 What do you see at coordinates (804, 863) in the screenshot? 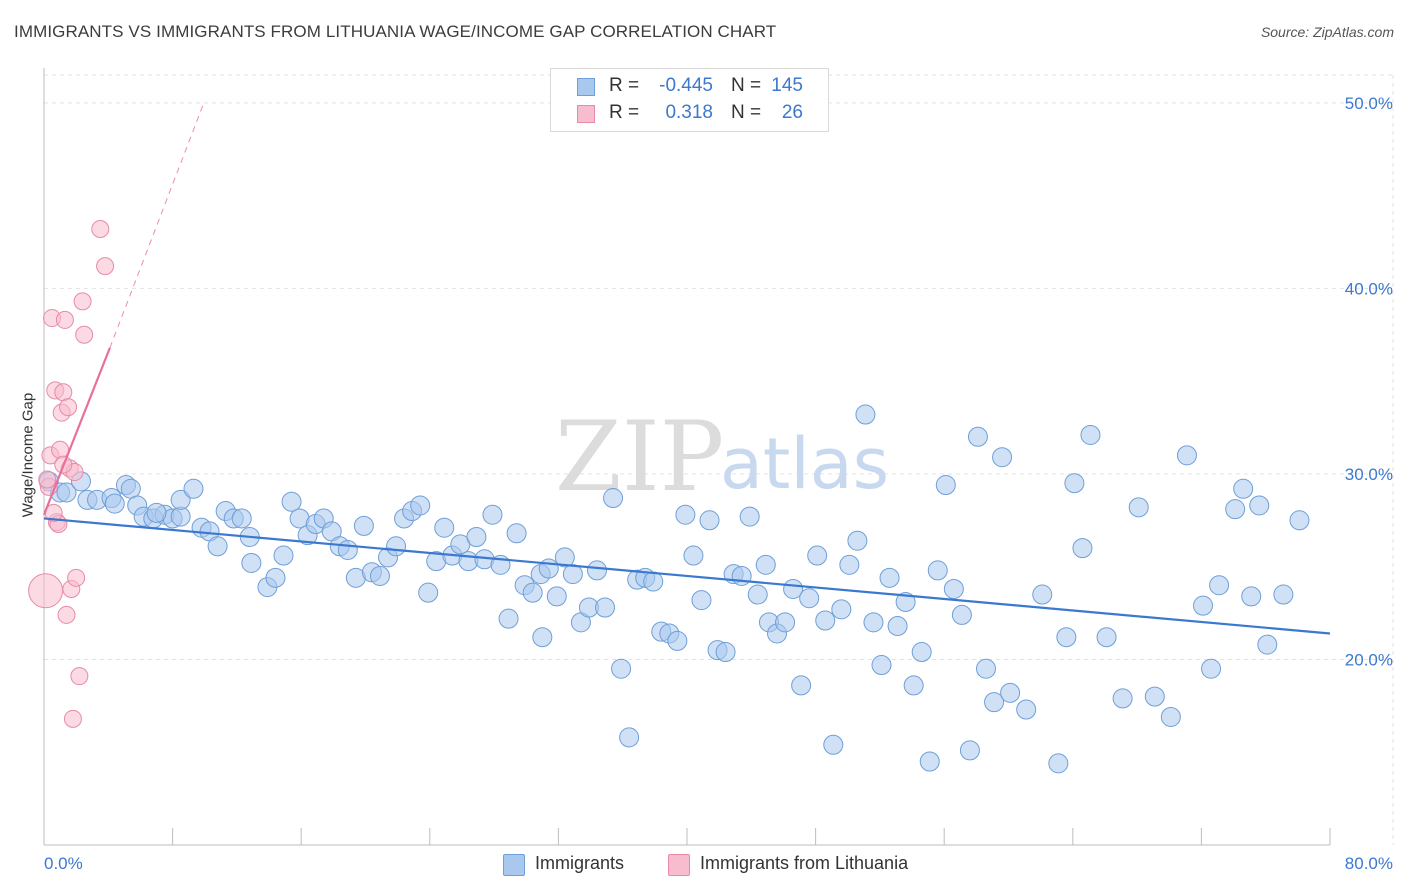
I see `legend-label-lithuania: Immigrants from Lithuania` at bounding box center [804, 863].